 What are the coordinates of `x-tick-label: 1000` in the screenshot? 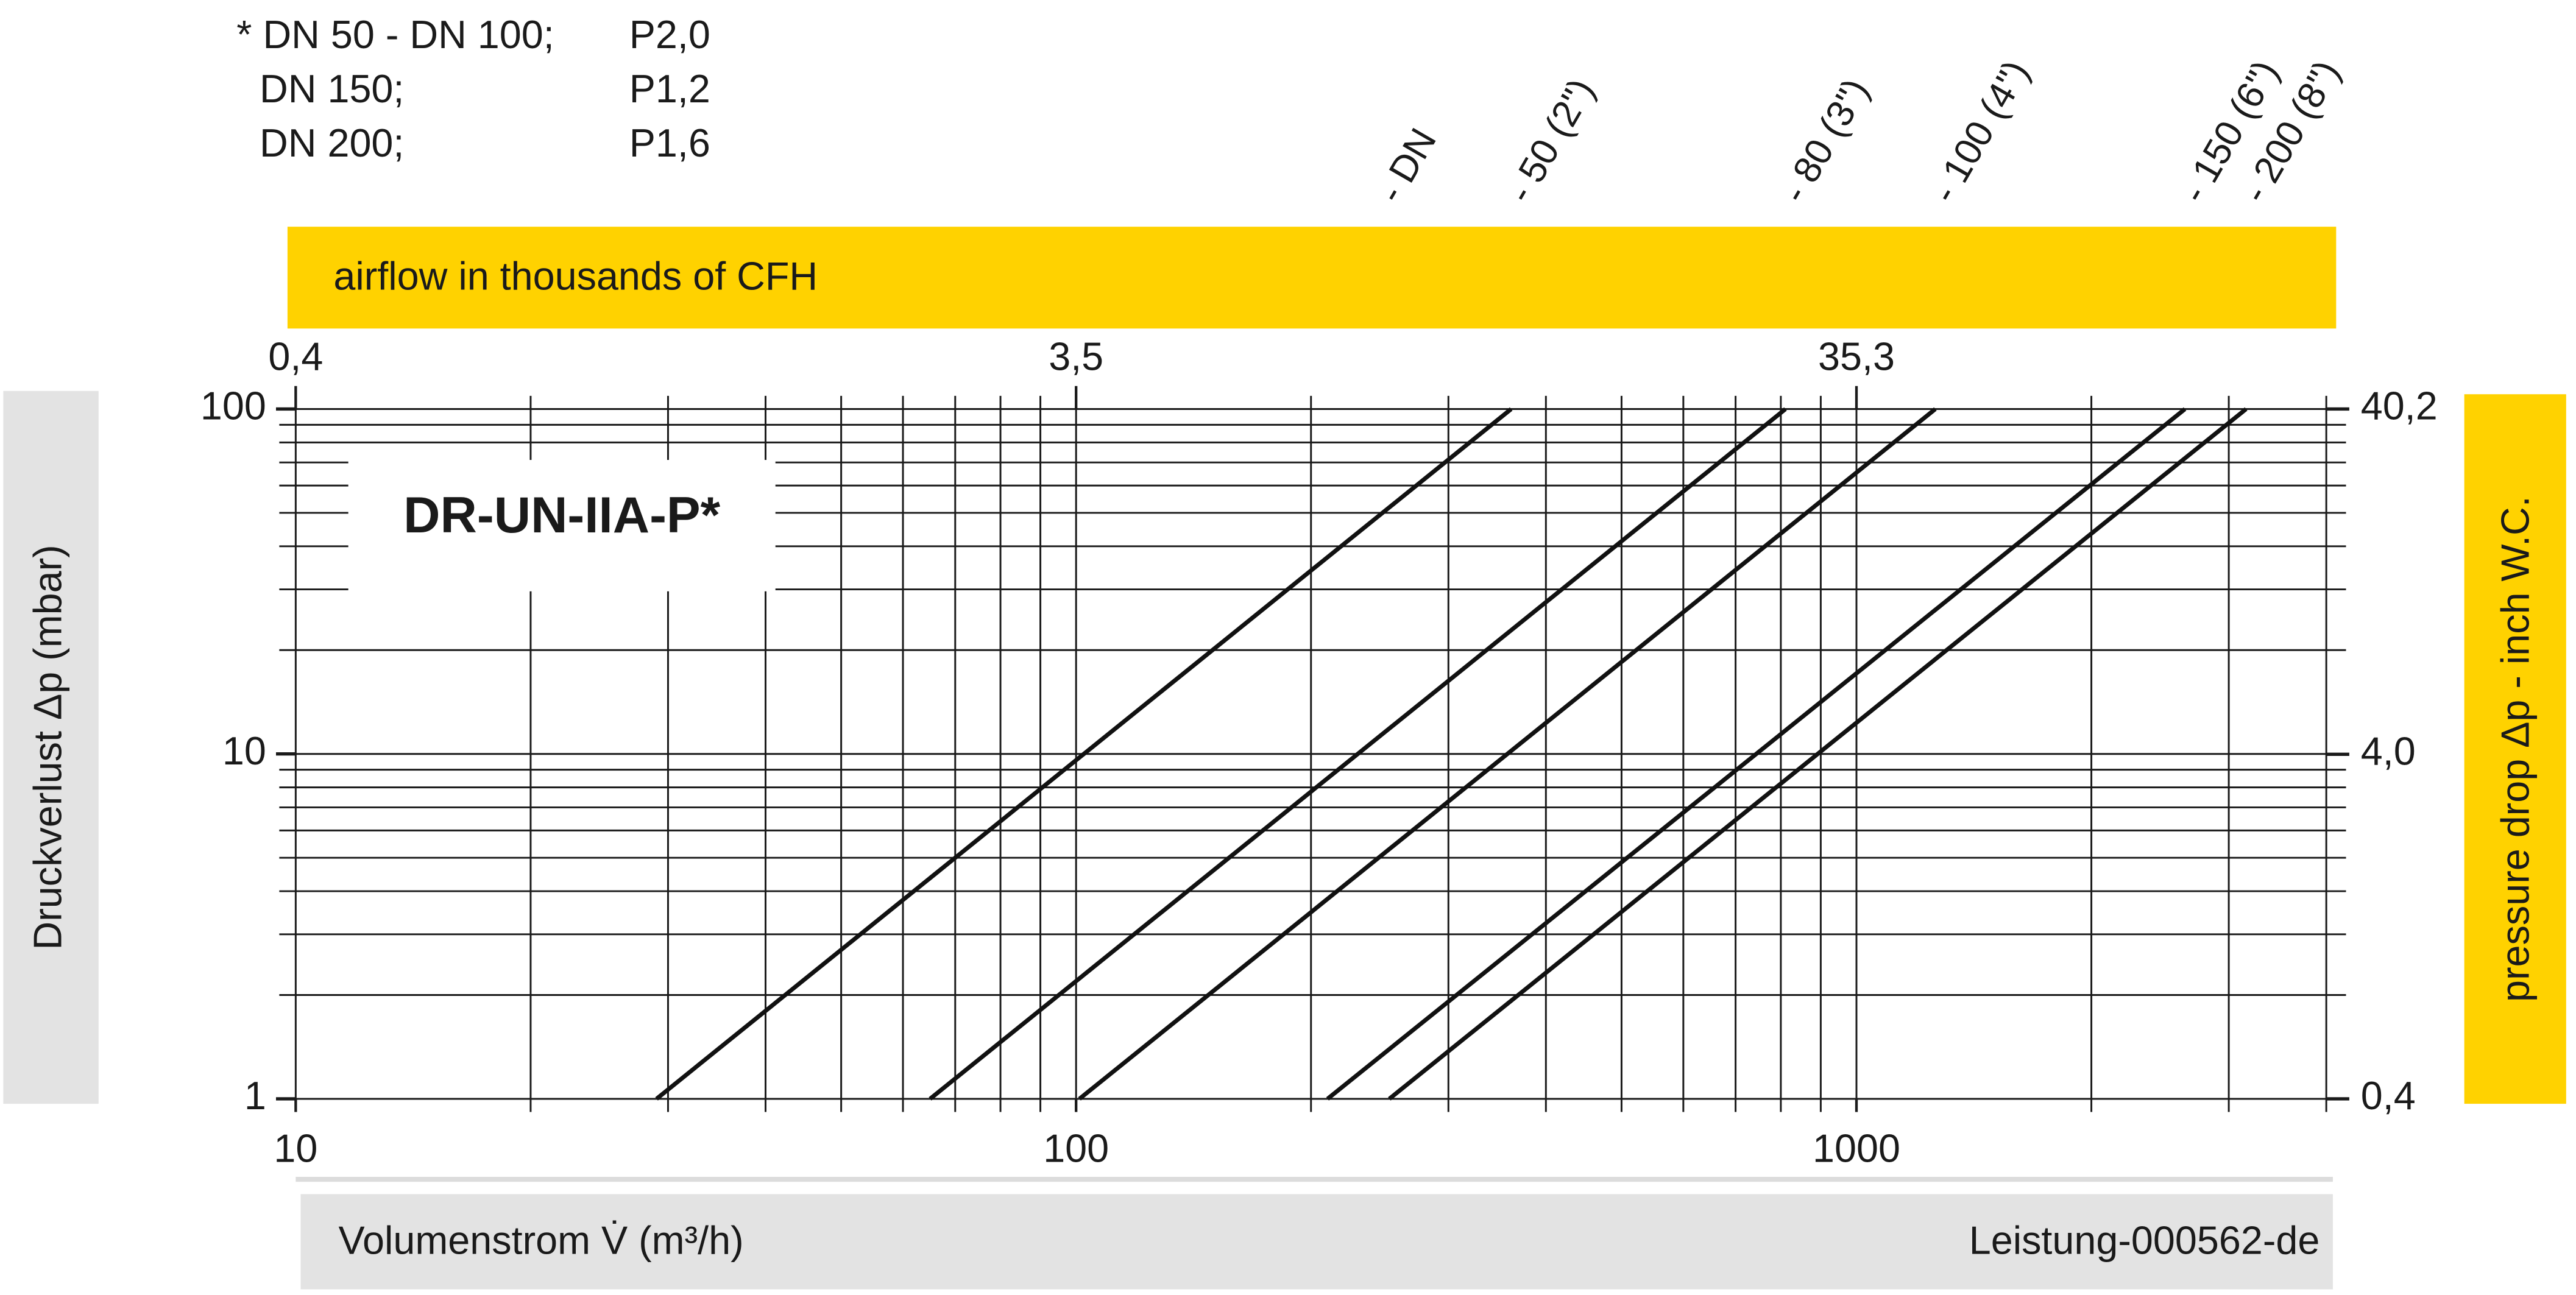 It's located at (1856, 1148).